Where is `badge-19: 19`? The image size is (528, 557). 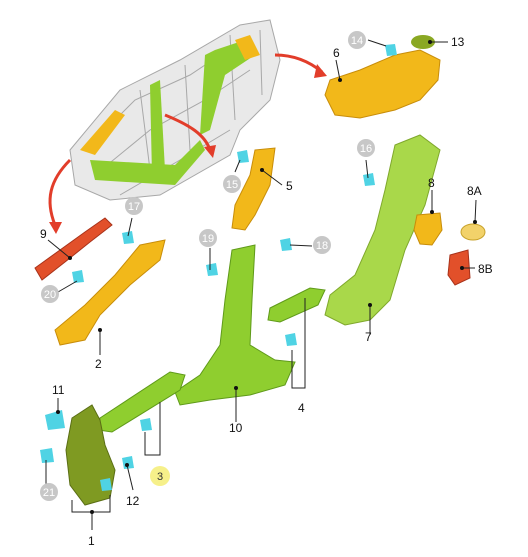
badge-19: 19 is located at coordinates (208, 238).